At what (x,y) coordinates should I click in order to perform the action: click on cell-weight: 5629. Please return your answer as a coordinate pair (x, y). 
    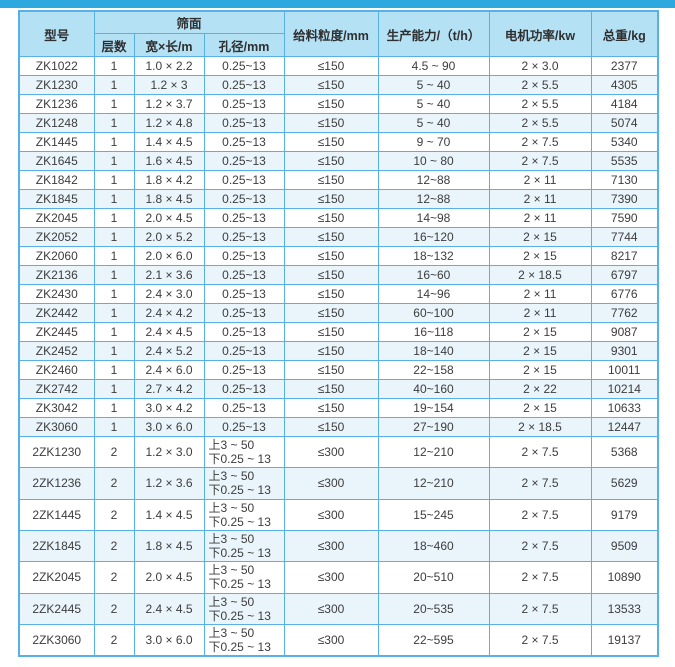
    Looking at the image, I should click on (624, 483).